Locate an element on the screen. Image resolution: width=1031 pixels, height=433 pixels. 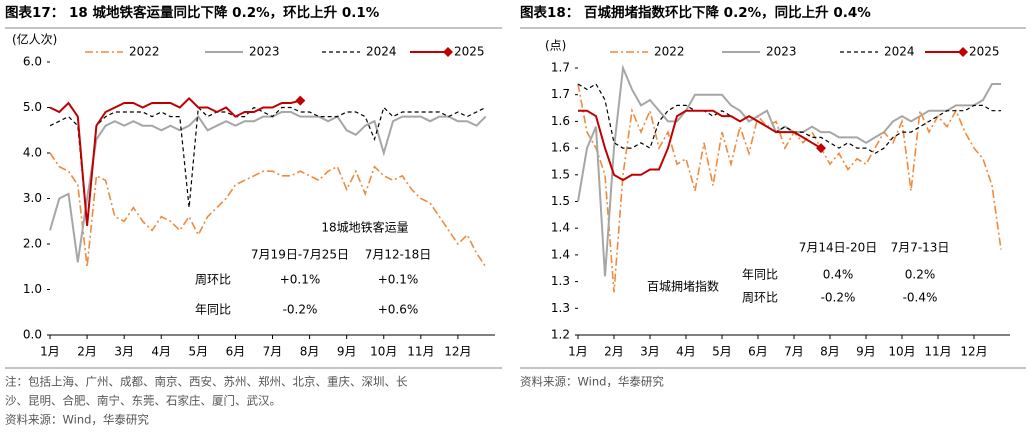
note: 沙、昆明、合肥、南宁、东莞、石家庄、厦门、武汉。 is located at coordinates (143, 401).